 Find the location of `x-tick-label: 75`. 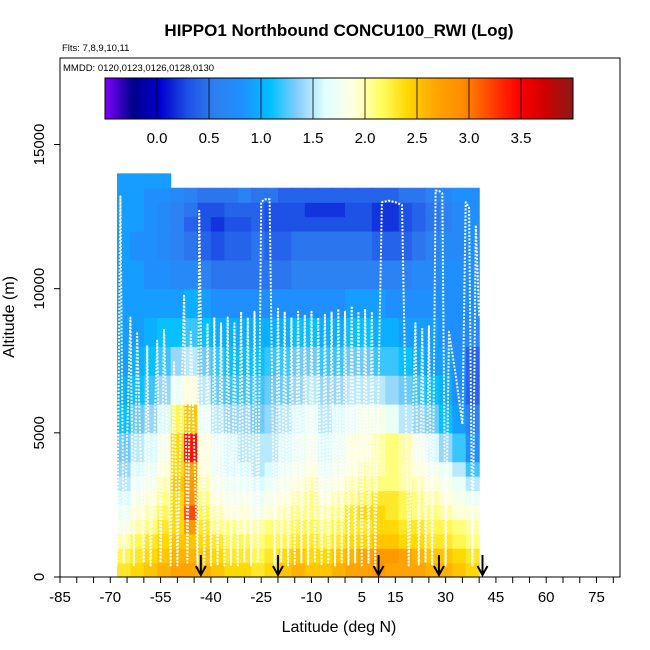

x-tick-label: 75 is located at coordinates (596, 597).